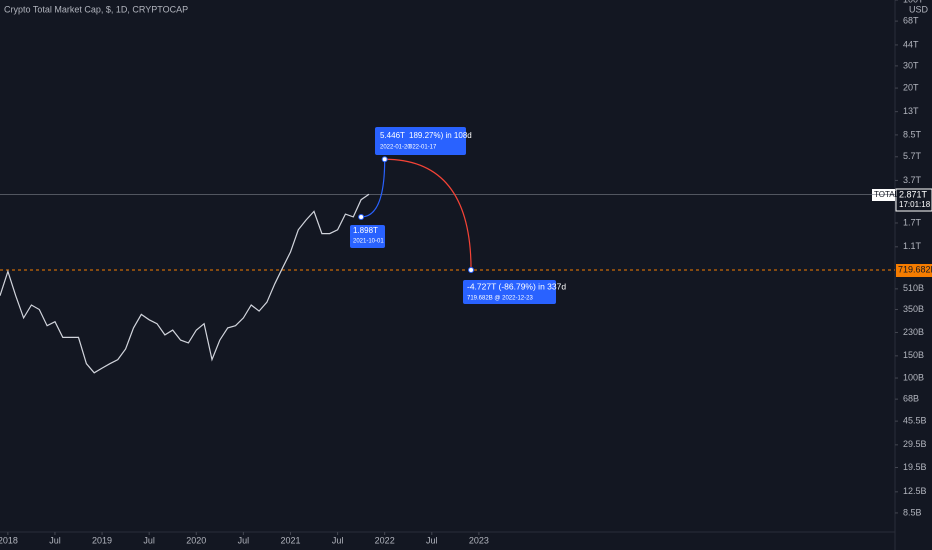  Describe the element at coordinates (915, 491) in the screenshot. I see `y-tick-label: 12.5B` at that location.